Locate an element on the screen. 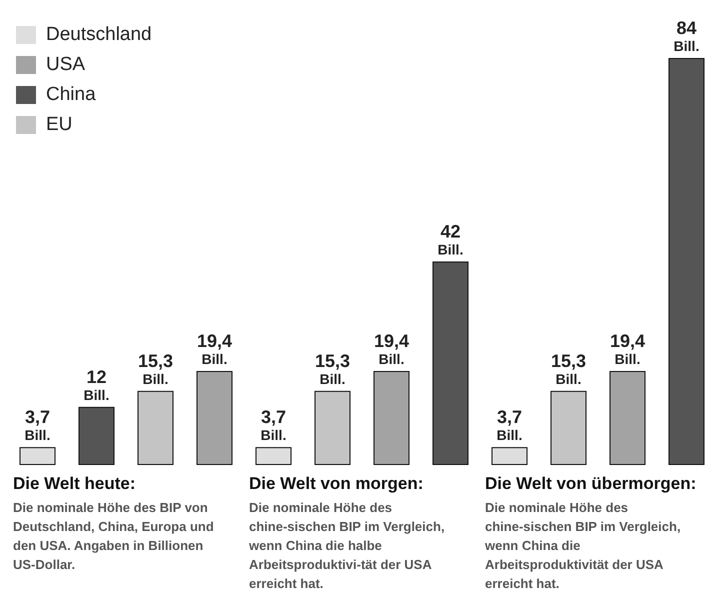  text: Die nominale Höhe des chine-sischen BIP im Vergleich, wenn China die Arbeitsproduktivität der USA erreicht hat. is located at coordinates (584, 545).